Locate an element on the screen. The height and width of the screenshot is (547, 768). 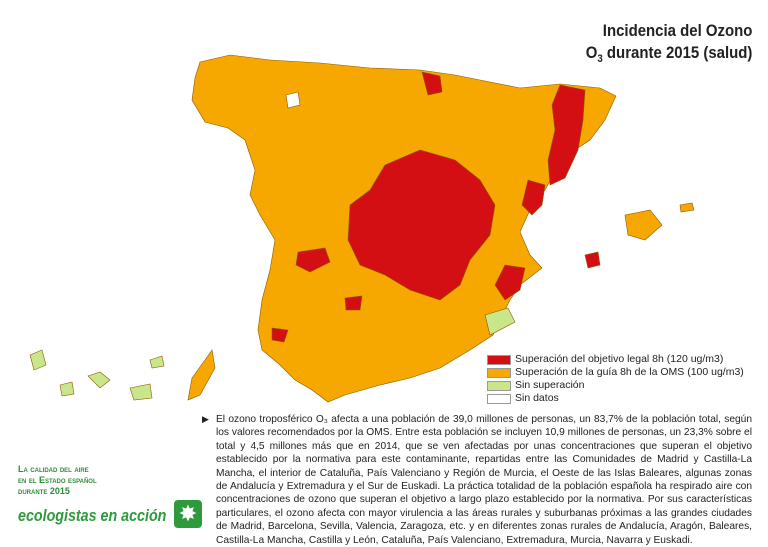
central-red-region is located at coordinates (421, 225).